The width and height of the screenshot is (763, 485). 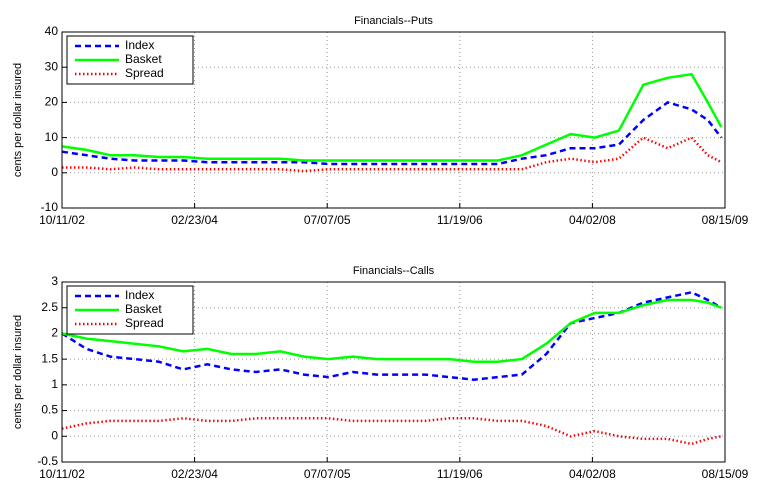 I want to click on y-tick-label: 10, so click(x=52, y=137).